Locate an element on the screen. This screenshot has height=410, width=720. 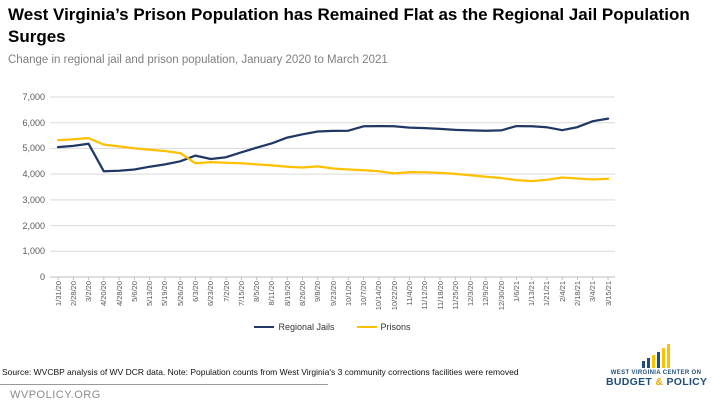
y-tick-label: 1,000 is located at coordinates (33, 251).